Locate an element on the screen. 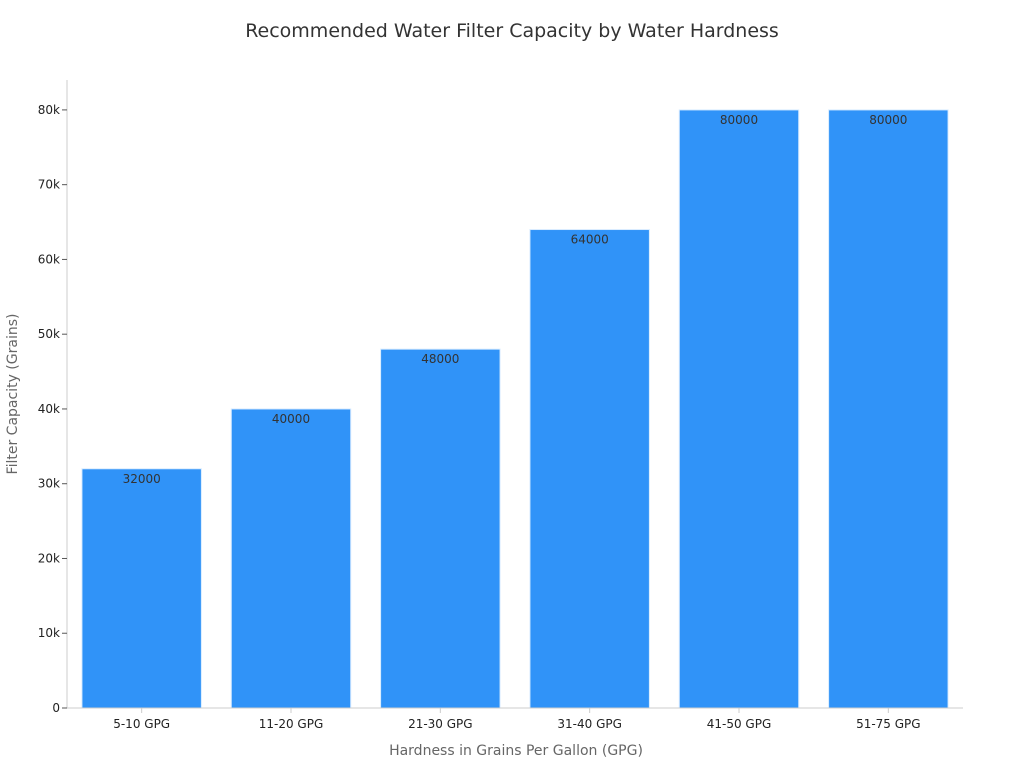 Image resolution: width=1024 pixels, height=768 pixels. y-tick-label-1: 10k is located at coordinates (49, 633).